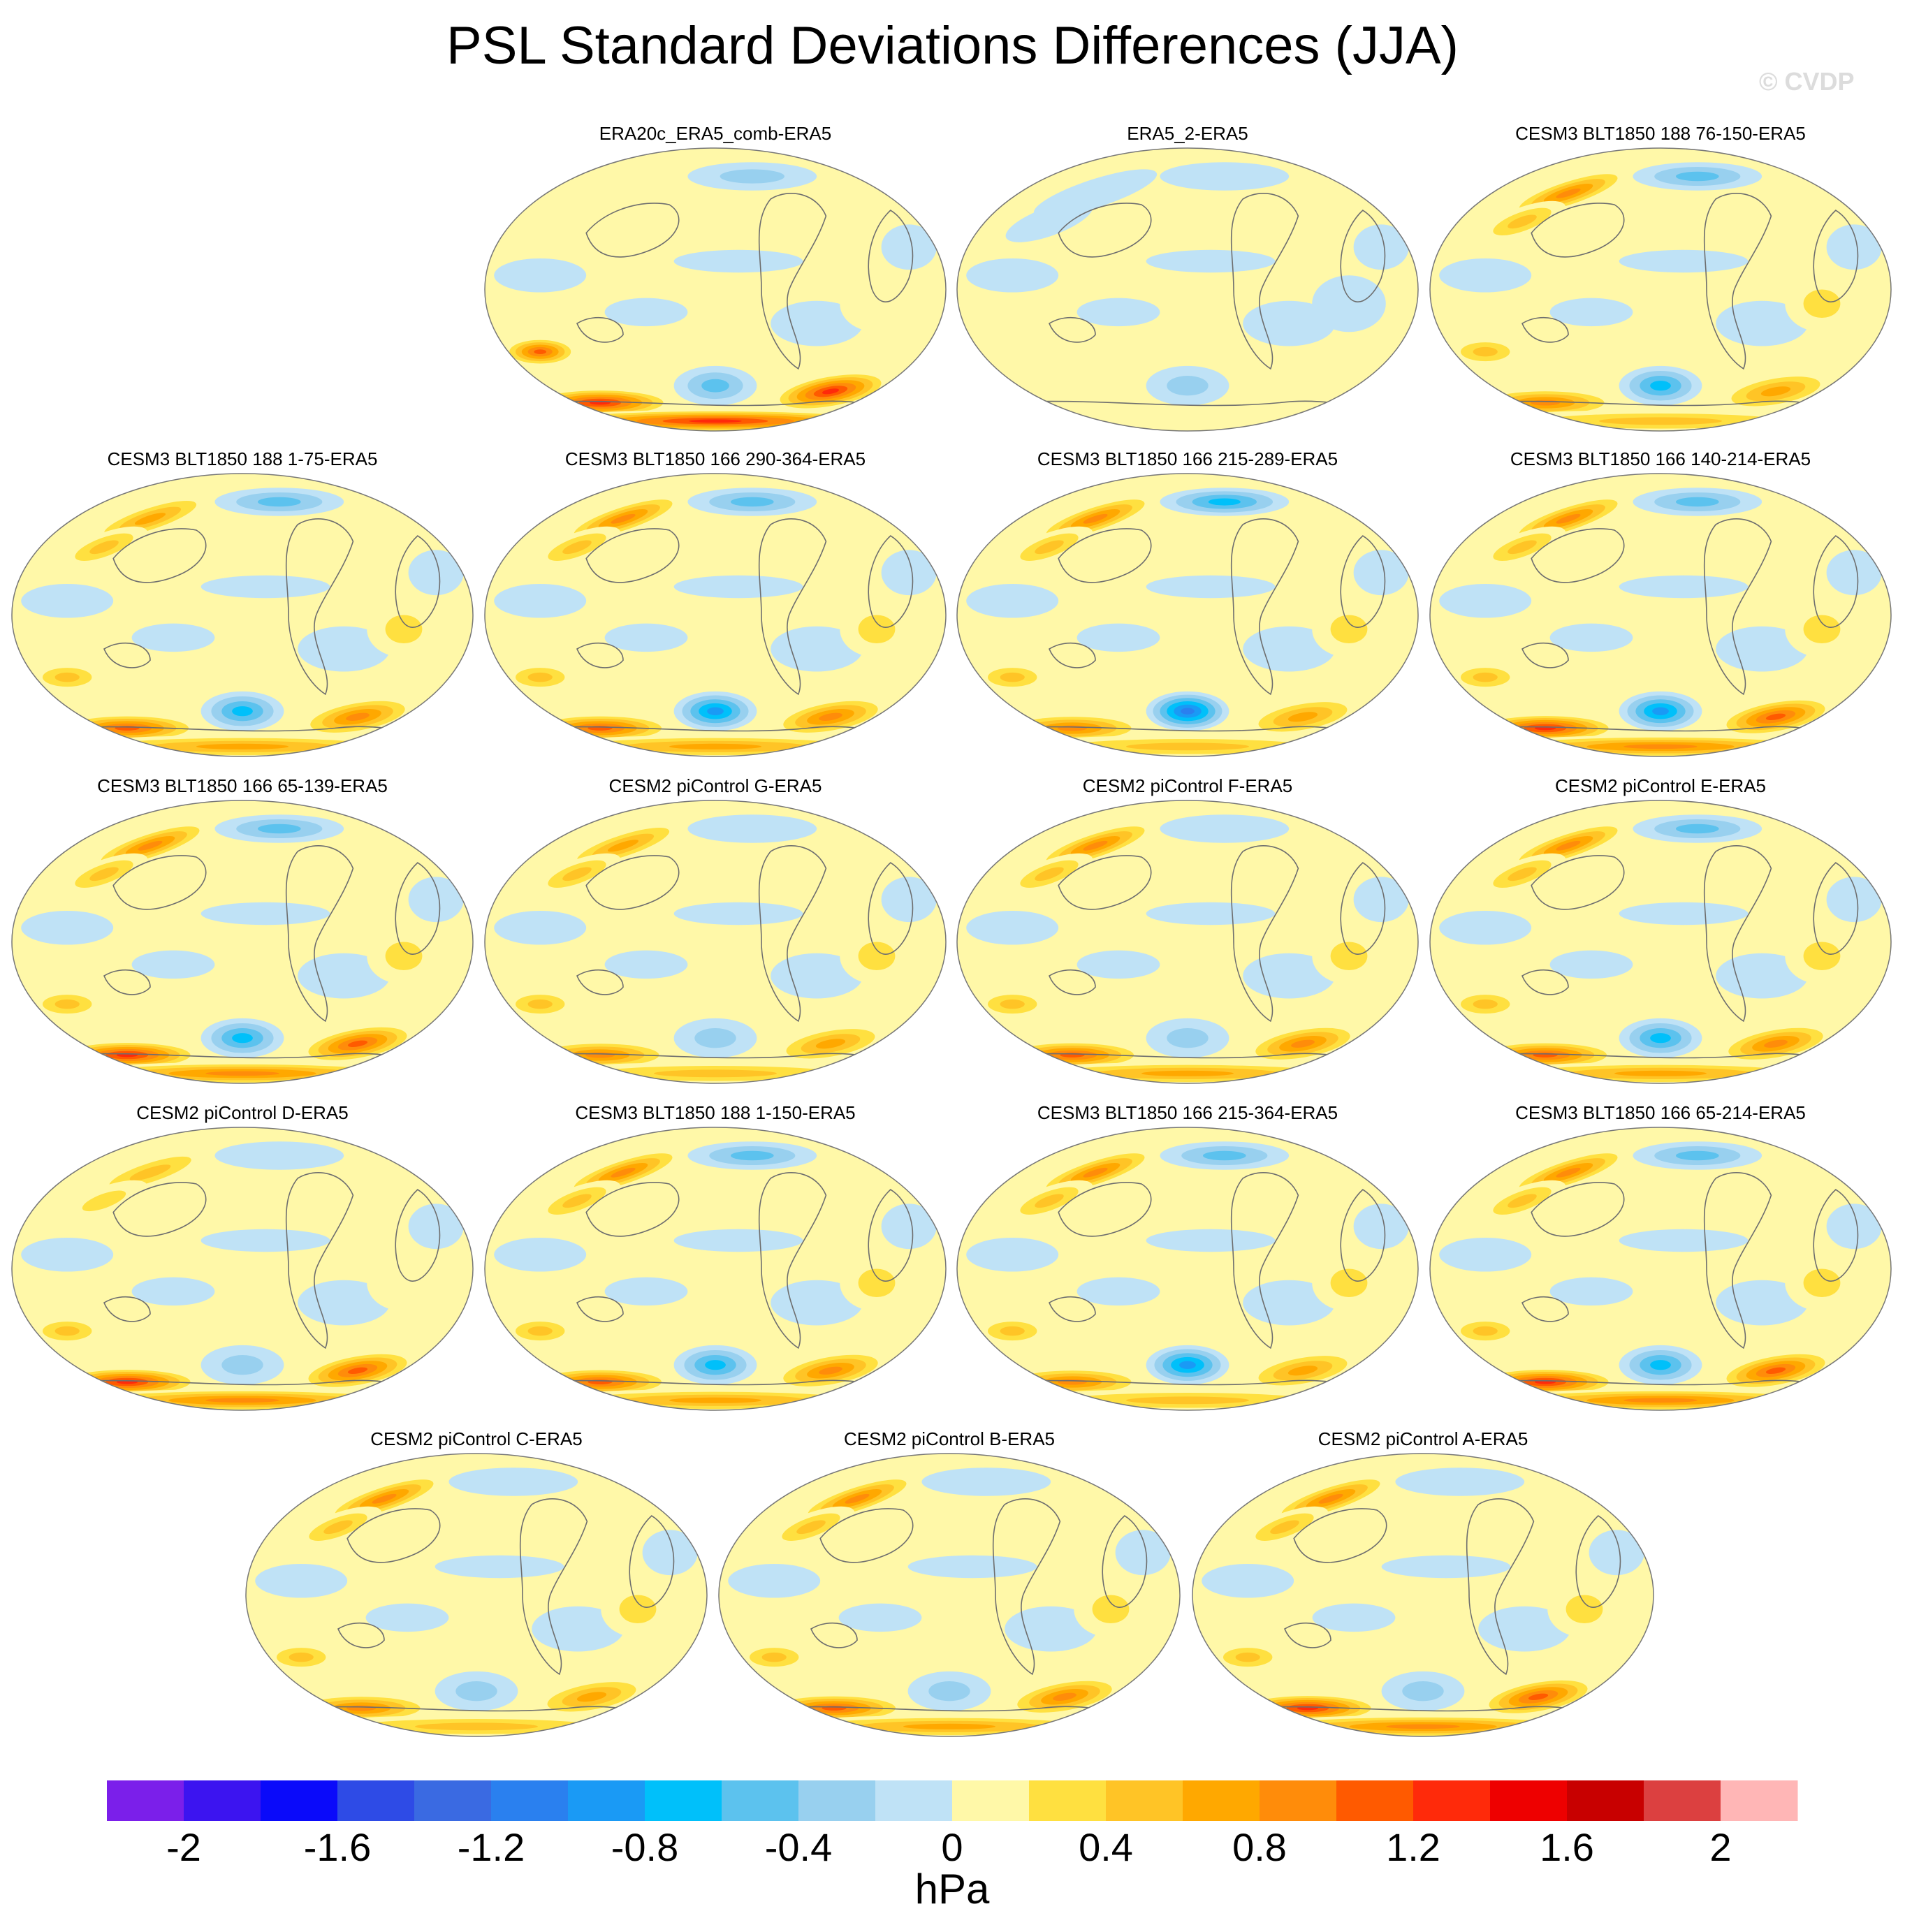 This screenshot has width=1905, height=1932. What do you see at coordinates (477, 1439) in the screenshot?
I see `panel-title: CESM2 piControl C-ERA5` at bounding box center [477, 1439].